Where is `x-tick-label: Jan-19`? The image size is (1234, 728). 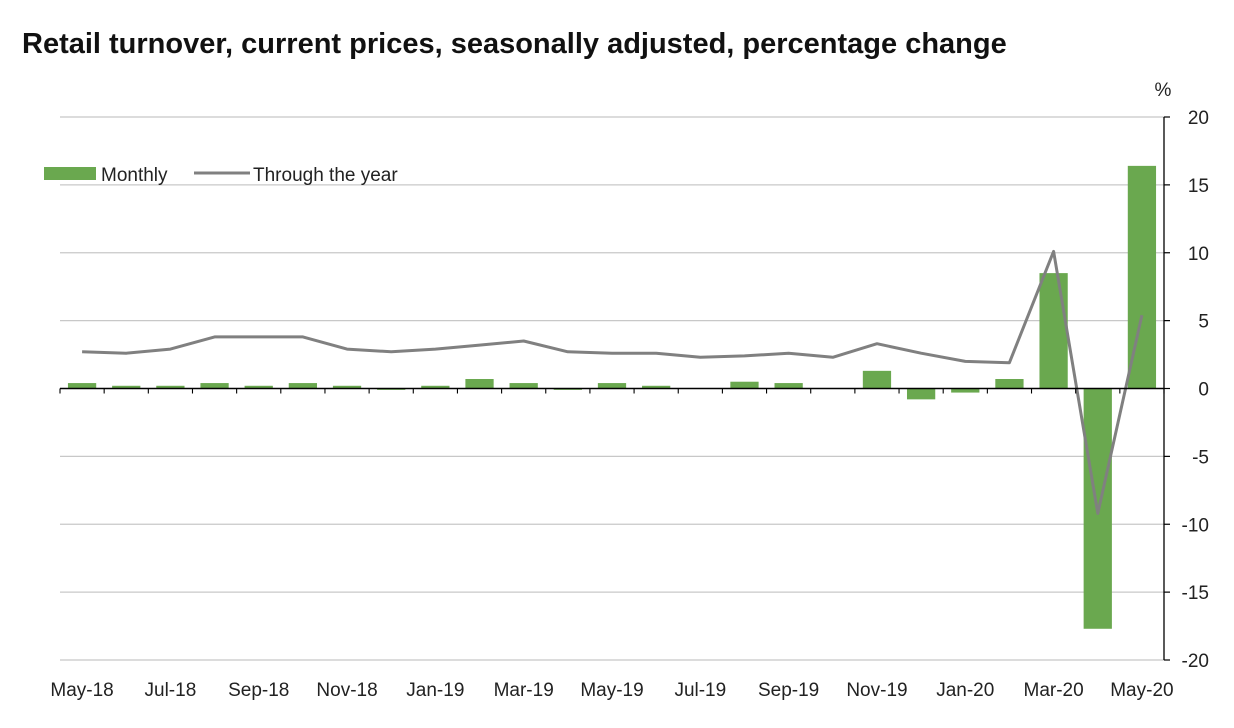 x-tick-label: Jan-19 is located at coordinates (435, 690).